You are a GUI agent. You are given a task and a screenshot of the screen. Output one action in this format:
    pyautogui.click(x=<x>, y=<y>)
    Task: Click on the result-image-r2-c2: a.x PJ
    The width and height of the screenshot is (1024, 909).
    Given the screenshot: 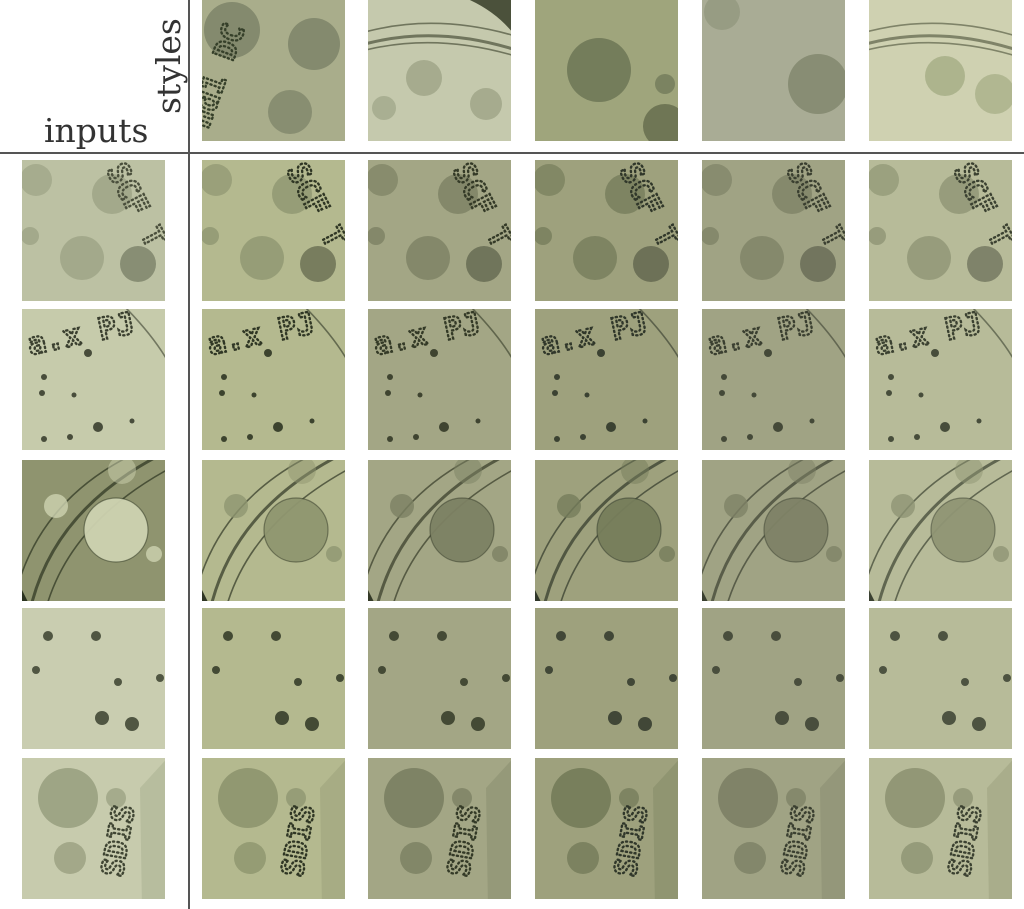 What is the action you would take?
    pyautogui.click(x=439, y=379)
    